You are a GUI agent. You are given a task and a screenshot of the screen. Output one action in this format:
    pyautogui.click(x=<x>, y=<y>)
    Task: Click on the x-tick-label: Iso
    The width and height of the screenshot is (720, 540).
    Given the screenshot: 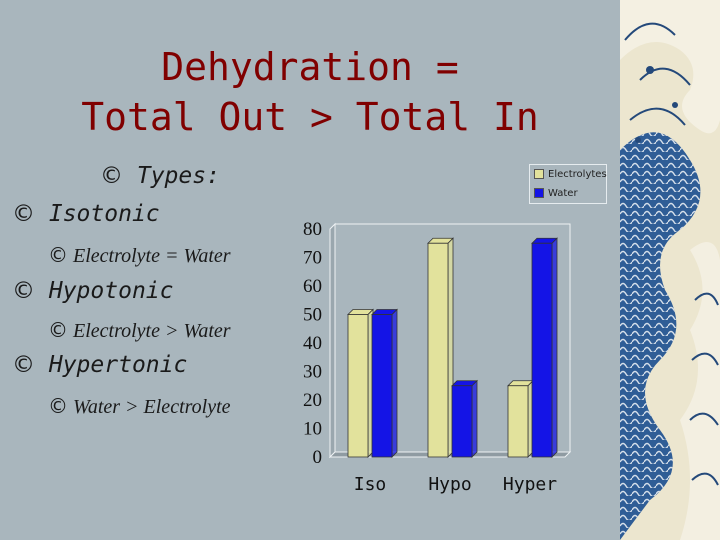 What is the action you would take?
    pyautogui.click(x=370, y=484)
    